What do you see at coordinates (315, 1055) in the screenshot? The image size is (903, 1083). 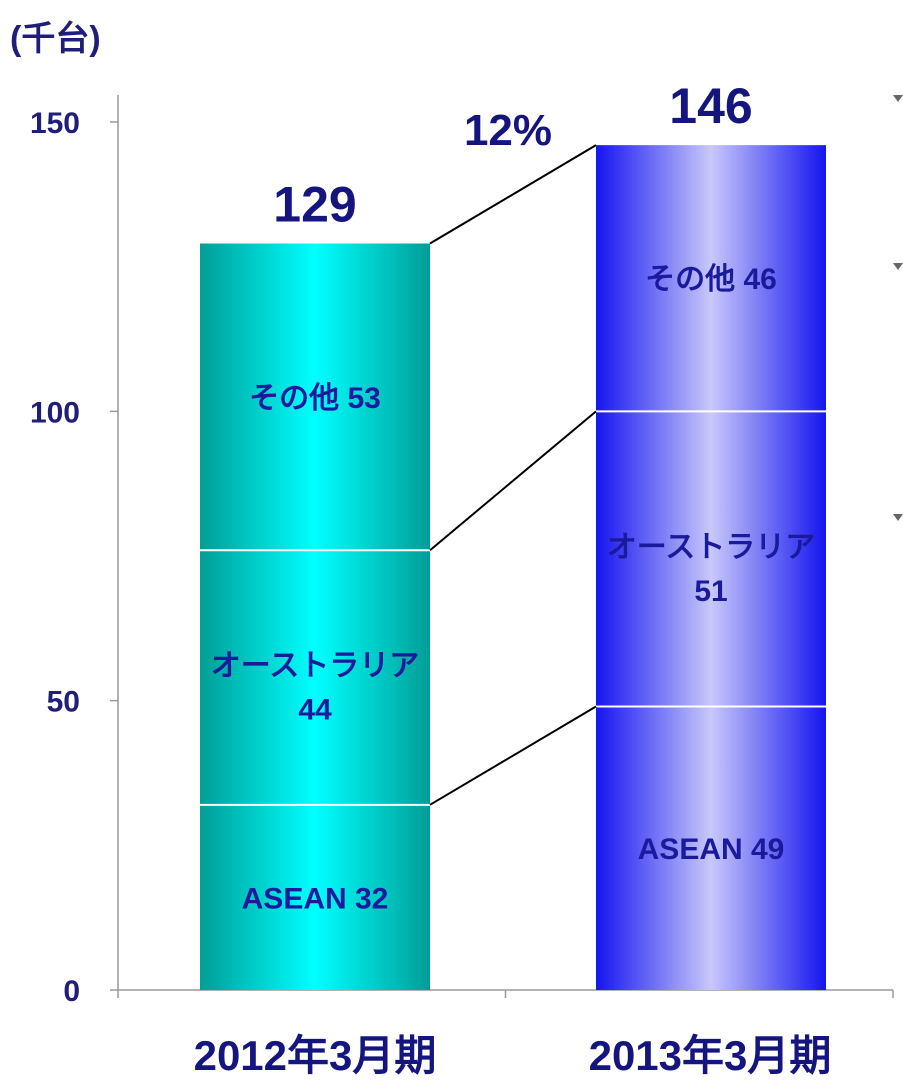 I see `x-tick-label-2012: 2012年3月期` at bounding box center [315, 1055].